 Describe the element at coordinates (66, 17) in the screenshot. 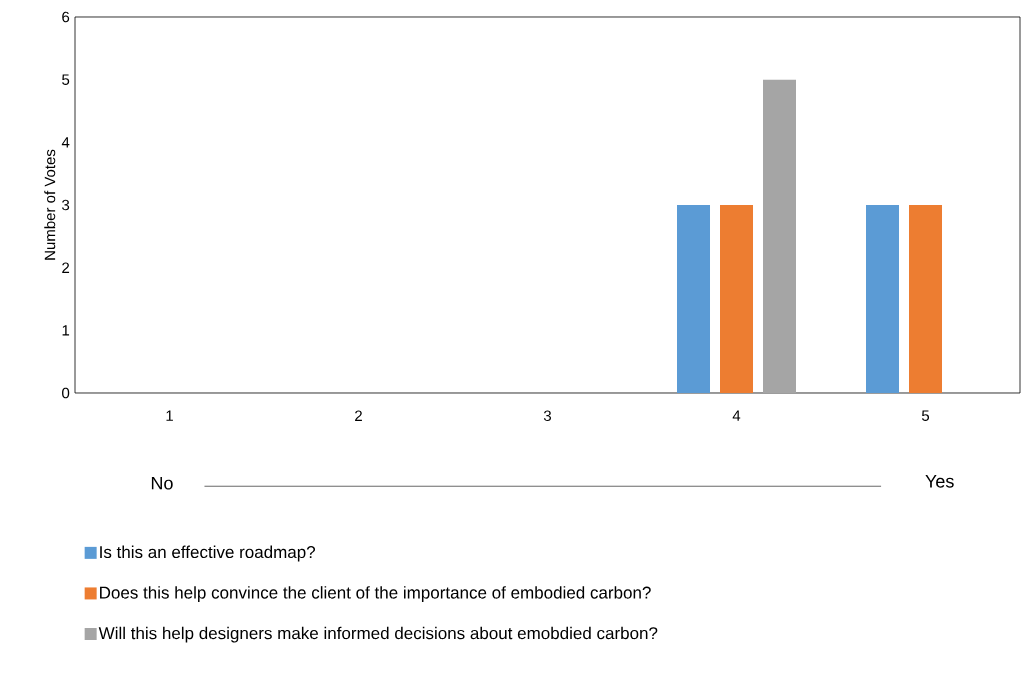

I see `y-tick-label: 6` at that location.